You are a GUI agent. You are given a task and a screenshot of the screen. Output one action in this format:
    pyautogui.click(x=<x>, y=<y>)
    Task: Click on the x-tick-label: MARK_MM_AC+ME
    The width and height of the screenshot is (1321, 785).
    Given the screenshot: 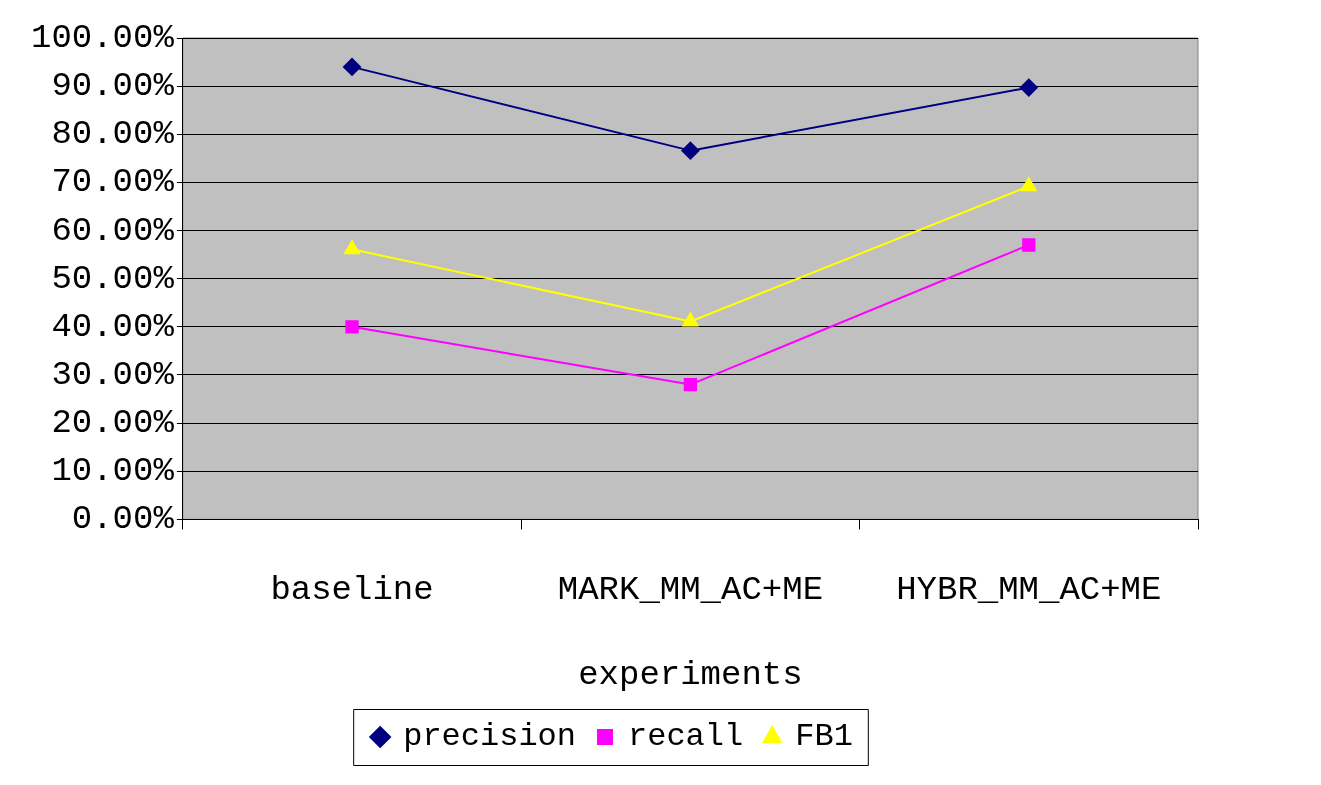 What is the action you would take?
    pyautogui.click(x=690, y=589)
    